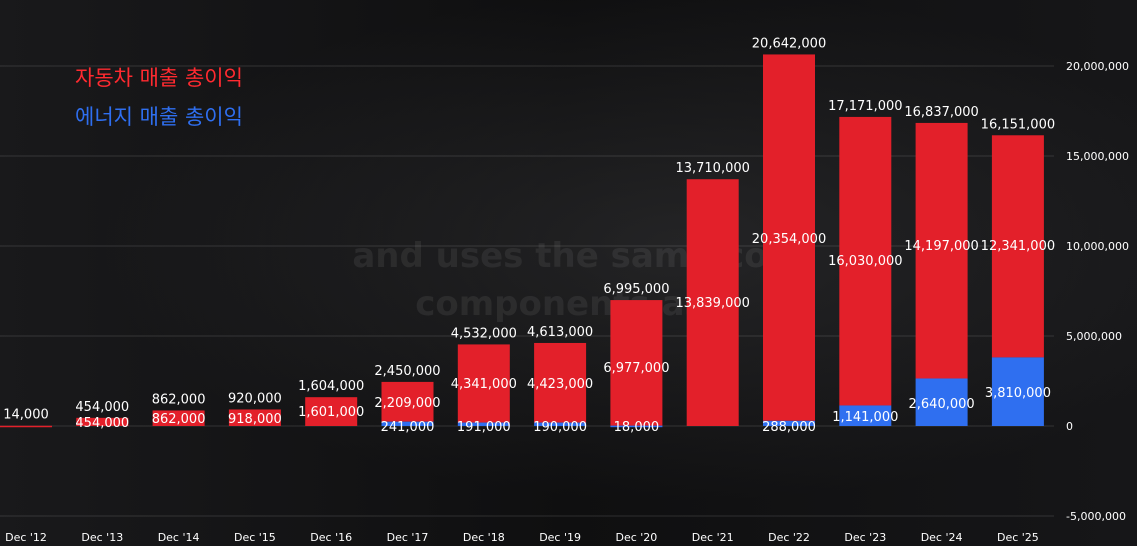 The width and height of the screenshot is (1137, 546). Describe the element at coordinates (636, 368) in the screenshot. I see `label-automotive: 6,977,000` at that location.